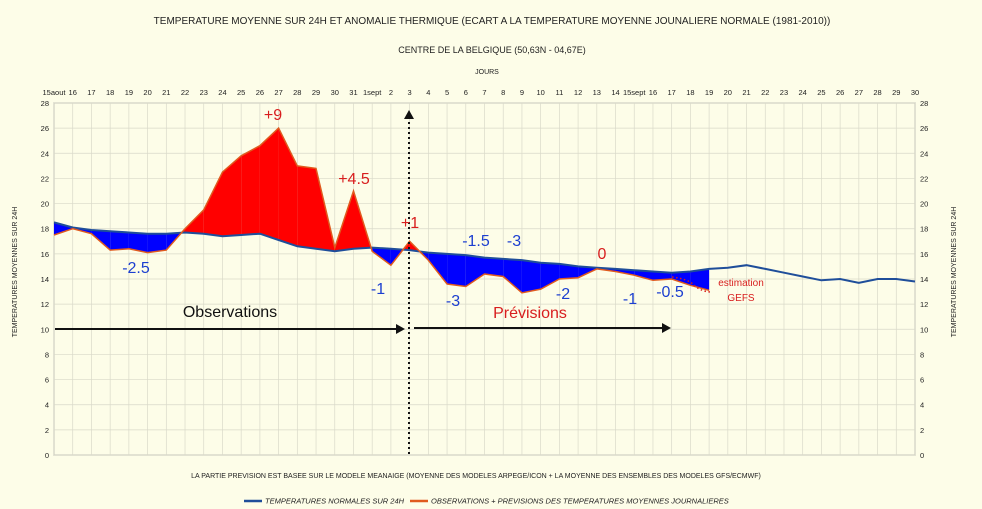 The height and width of the screenshot is (509, 982). Describe the element at coordinates (924, 304) in the screenshot. I see `y-tick-label-right: 12` at that location.